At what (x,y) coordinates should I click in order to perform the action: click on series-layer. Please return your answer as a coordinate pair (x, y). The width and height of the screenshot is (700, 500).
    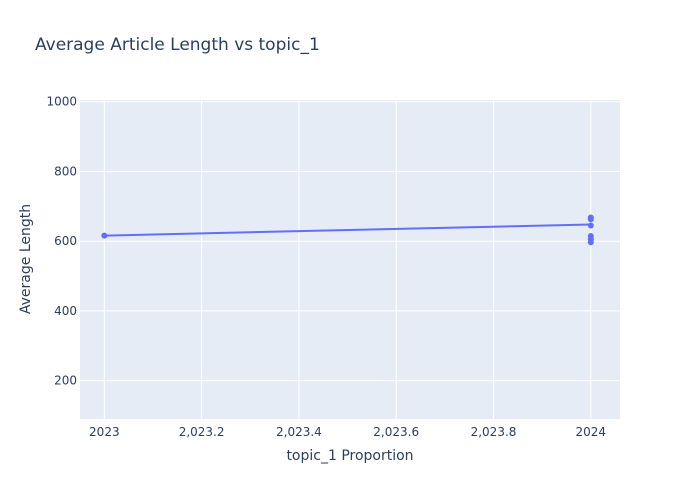
    Looking at the image, I should click on (347, 230).